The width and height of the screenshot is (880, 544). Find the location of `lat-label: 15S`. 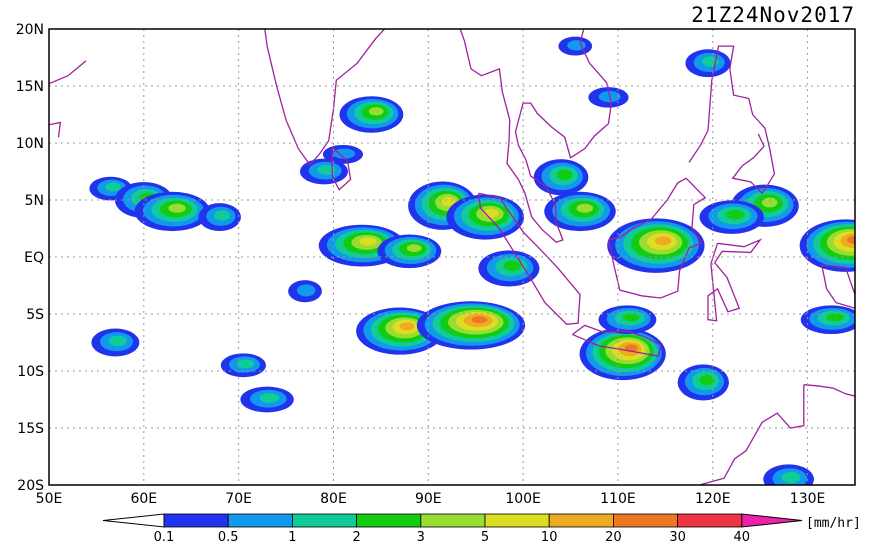

lat-label: 15S is located at coordinates (30, 429).